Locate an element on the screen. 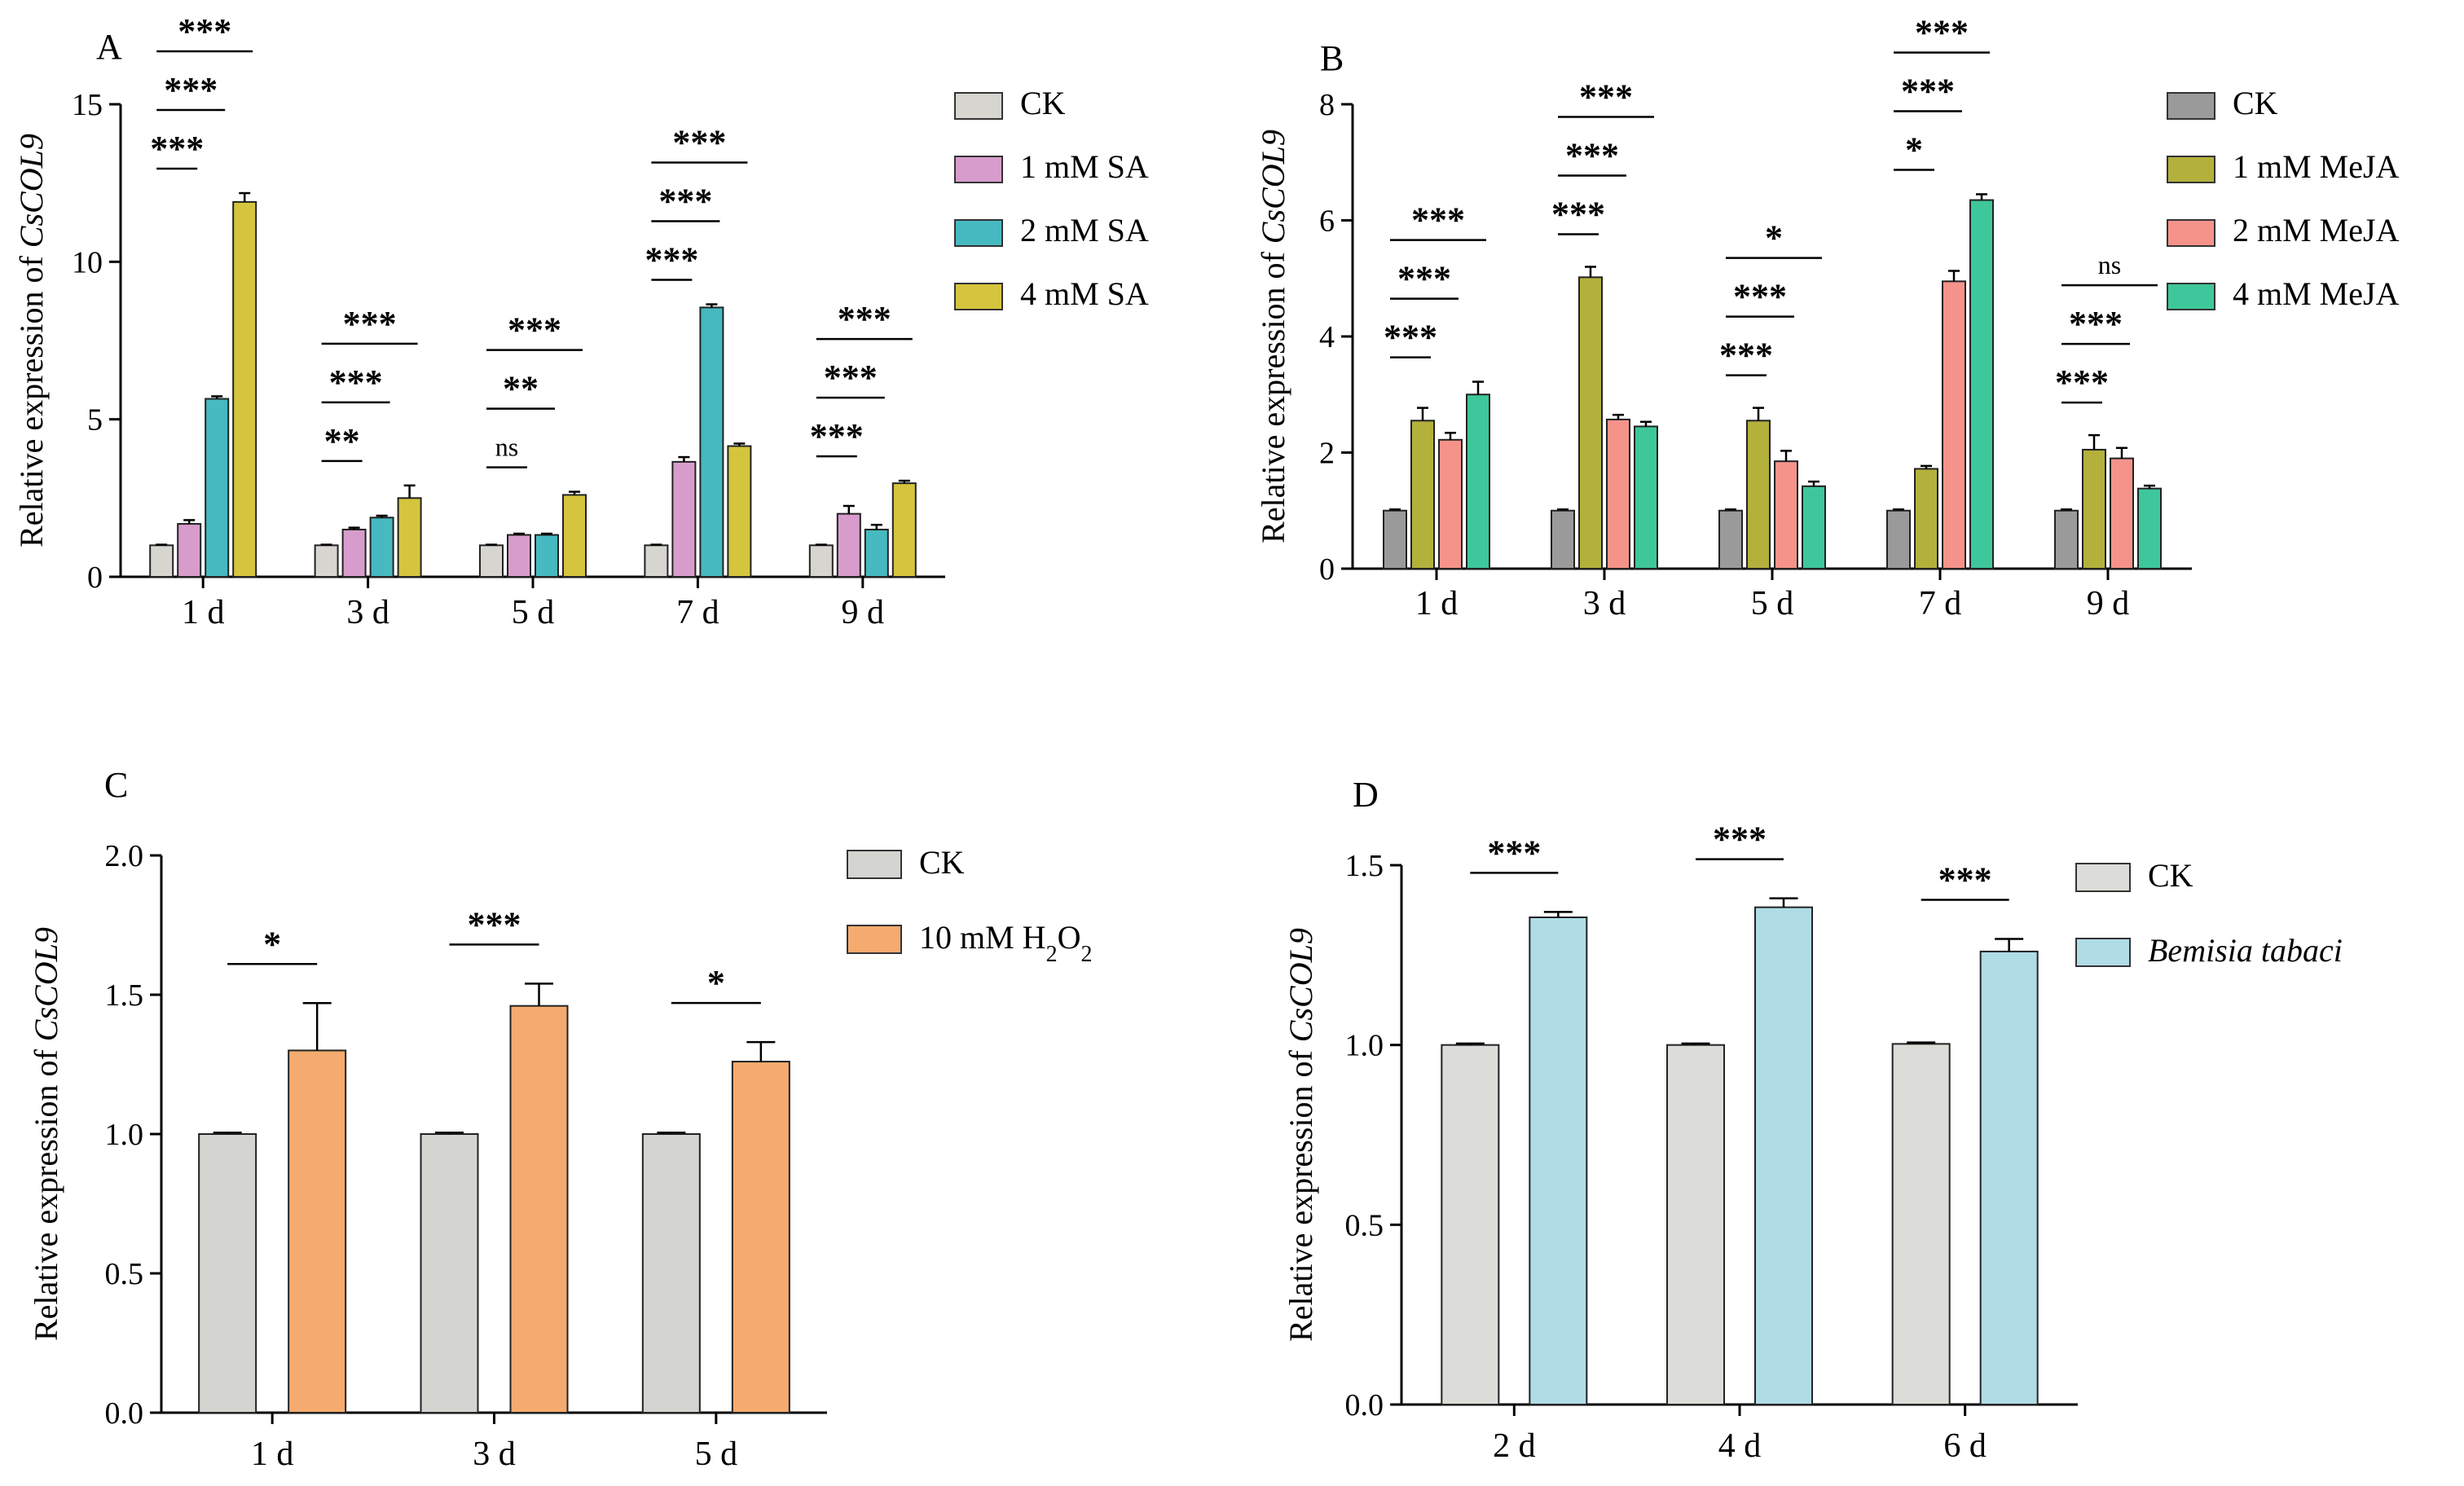 The width and height of the screenshot is (2464, 1486). y-tick-label: 10 is located at coordinates (87, 262).